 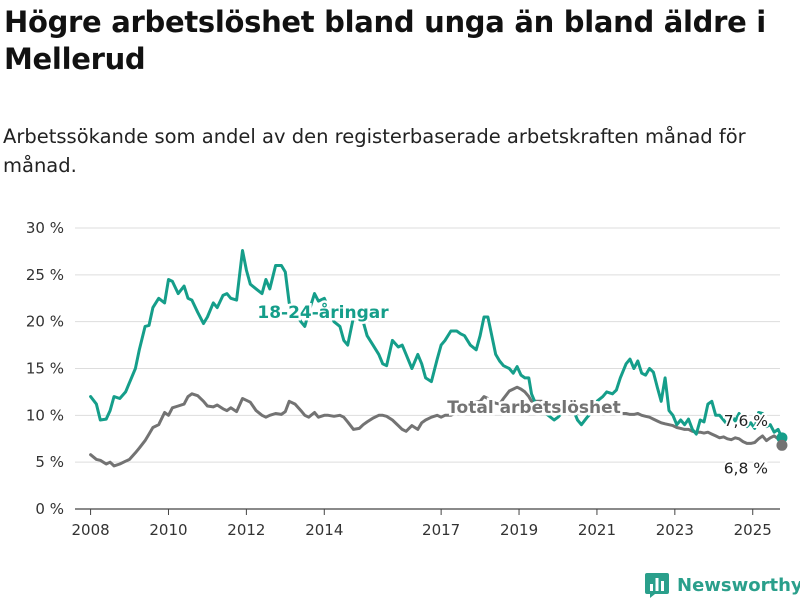 What do you see at coordinates (597, 530) in the screenshot?
I see `x-tick-label: 2021` at bounding box center [597, 530].